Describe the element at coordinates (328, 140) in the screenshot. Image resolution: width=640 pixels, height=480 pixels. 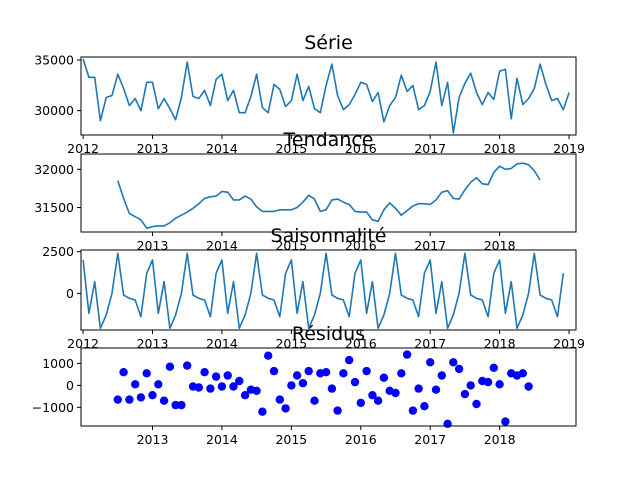
I see `panel-title: Tendance` at that location.